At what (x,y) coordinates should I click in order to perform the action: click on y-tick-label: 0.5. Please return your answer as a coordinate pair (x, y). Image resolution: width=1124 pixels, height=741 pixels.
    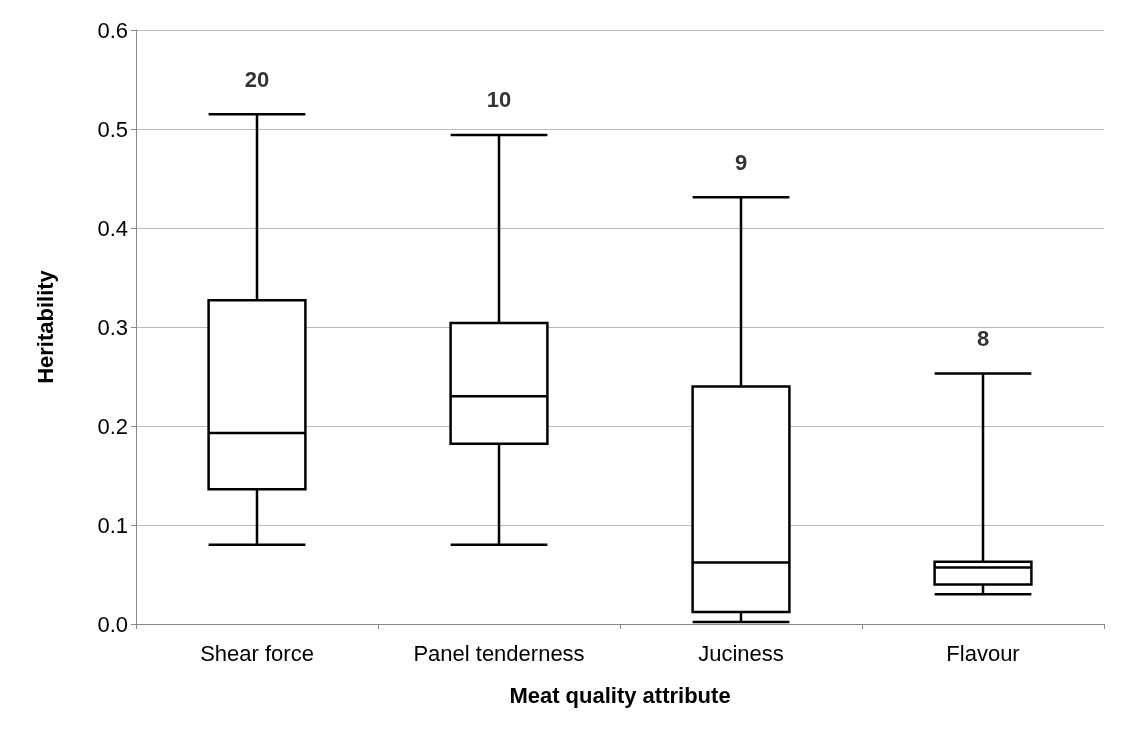
    Looking at the image, I should click on (112, 129).